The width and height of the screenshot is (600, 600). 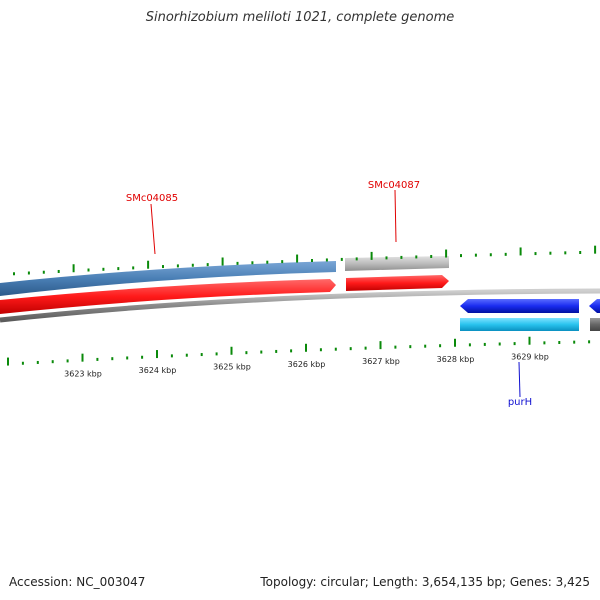 What do you see at coordinates (83, 374) in the screenshot?
I see `kbp-tick-label: 3623 kbp` at bounding box center [83, 374].